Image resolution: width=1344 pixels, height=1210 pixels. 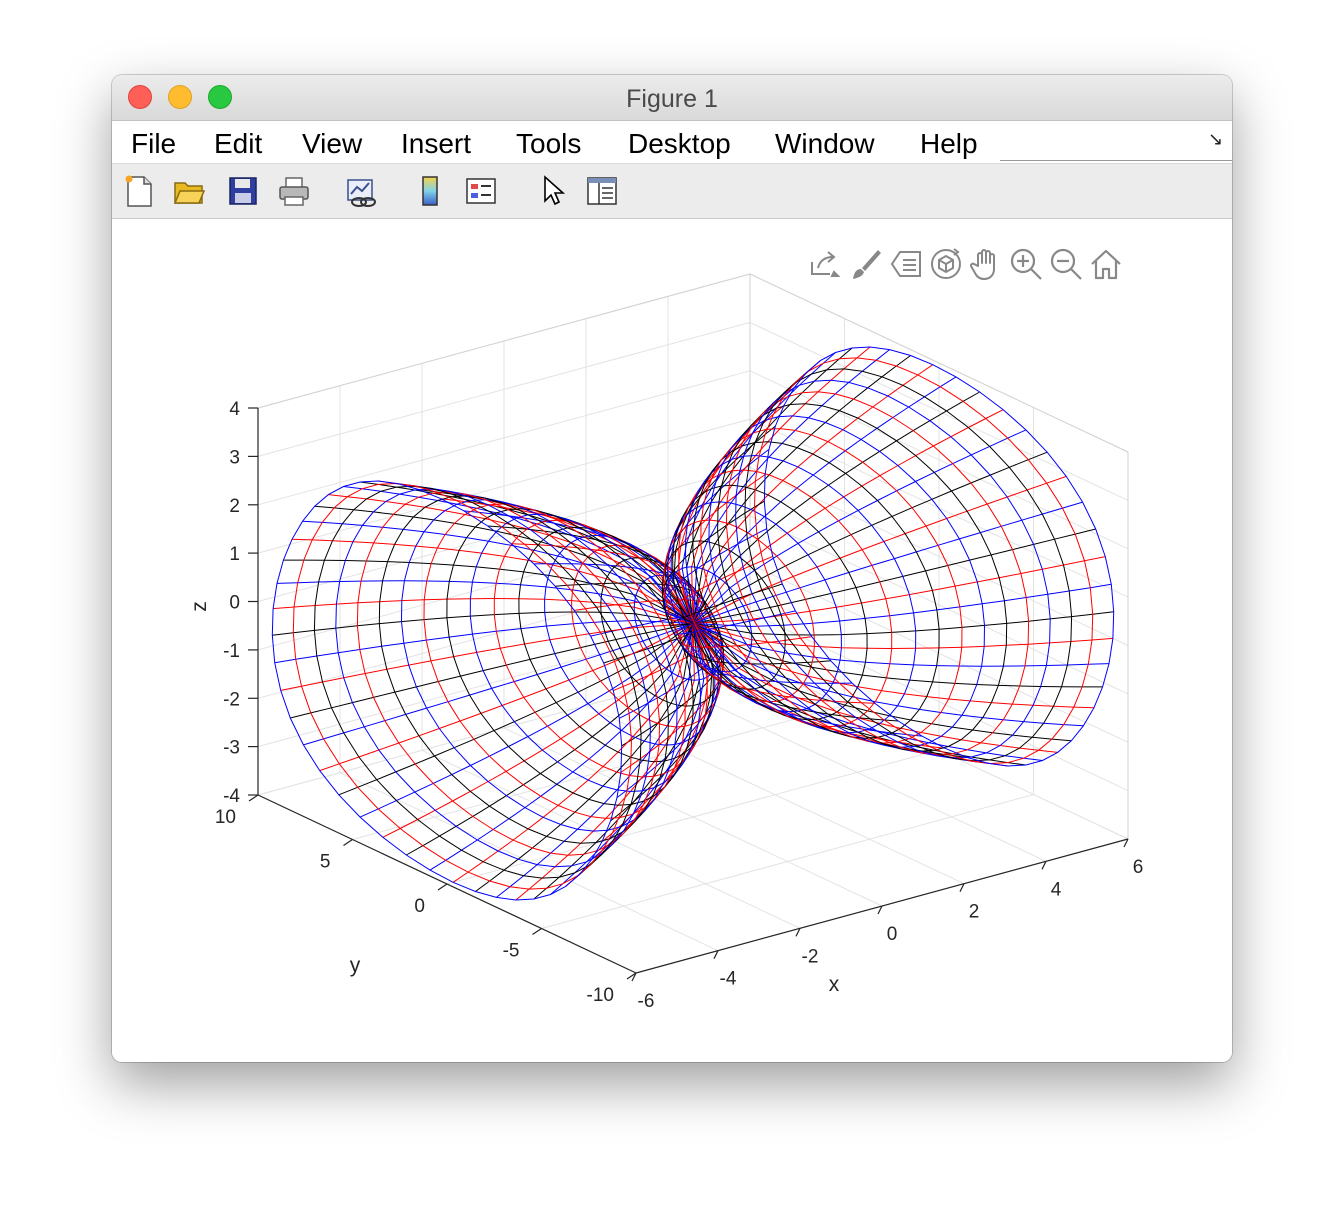 I want to click on x-tick-label: -2, so click(x=810, y=956).